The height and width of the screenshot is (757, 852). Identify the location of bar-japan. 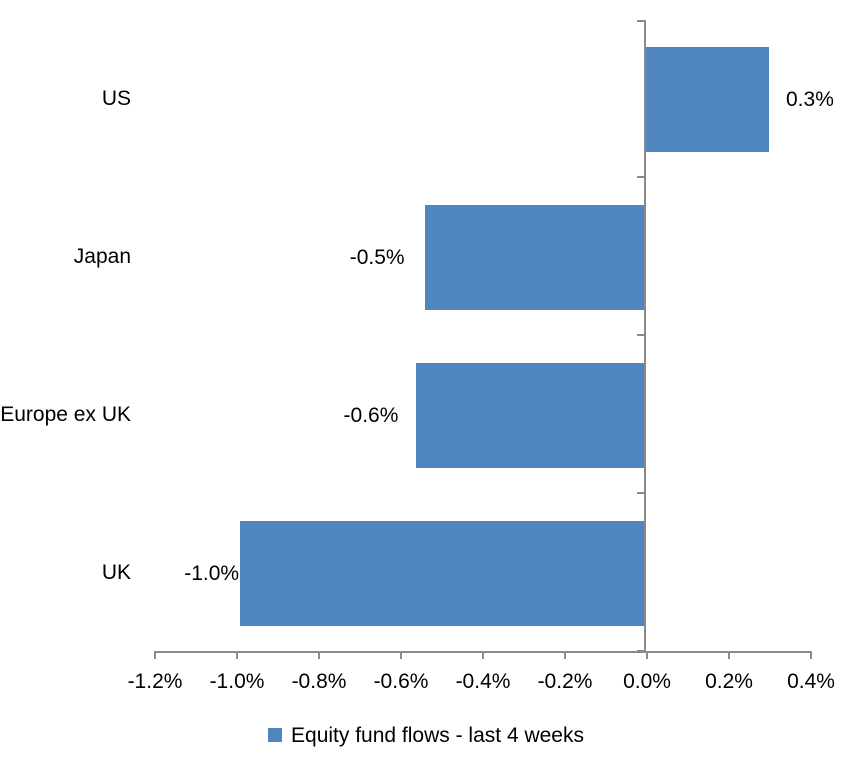
(535, 257).